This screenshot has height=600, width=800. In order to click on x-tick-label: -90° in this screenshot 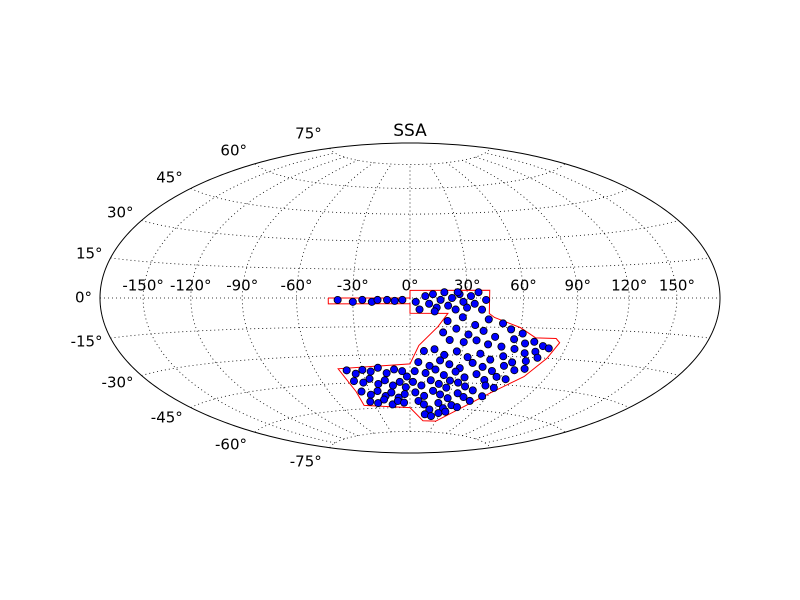, I will do `click(242, 286)`.